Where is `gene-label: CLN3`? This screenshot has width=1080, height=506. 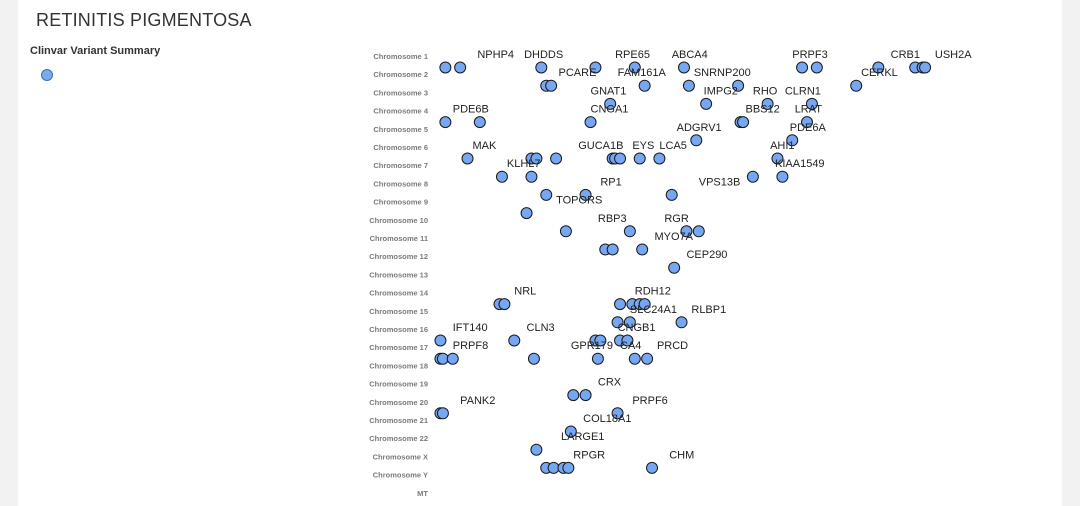 gene-label: CLN3 is located at coordinates (541, 328).